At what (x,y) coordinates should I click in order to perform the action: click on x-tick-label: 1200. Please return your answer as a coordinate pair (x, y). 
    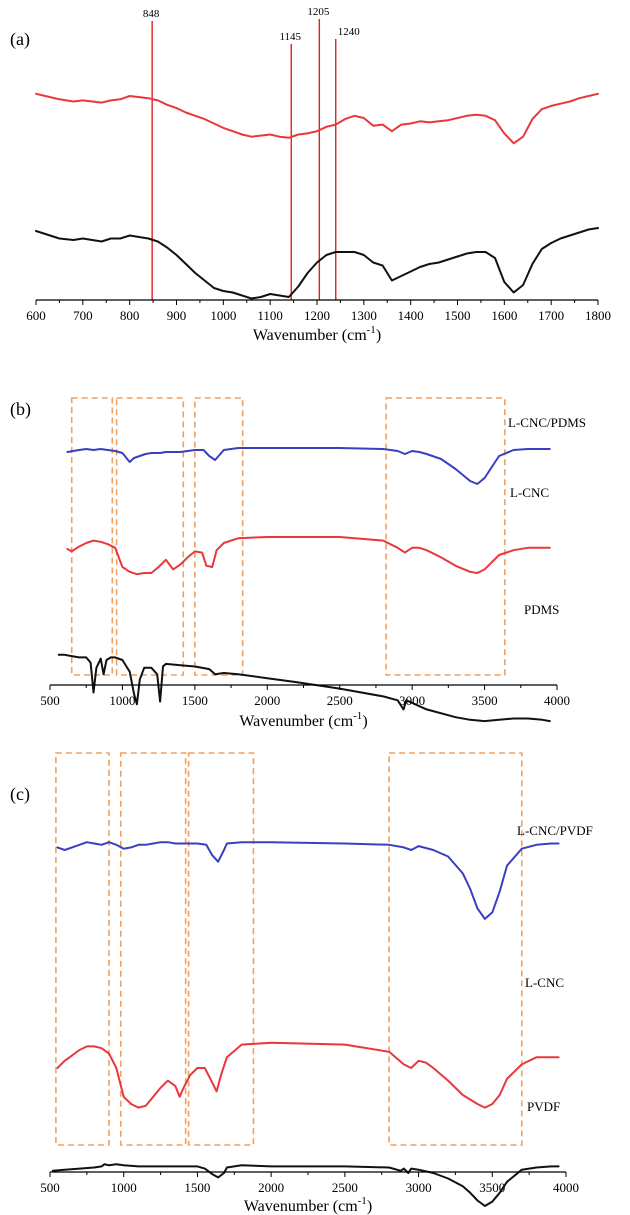
    Looking at the image, I should click on (317, 315).